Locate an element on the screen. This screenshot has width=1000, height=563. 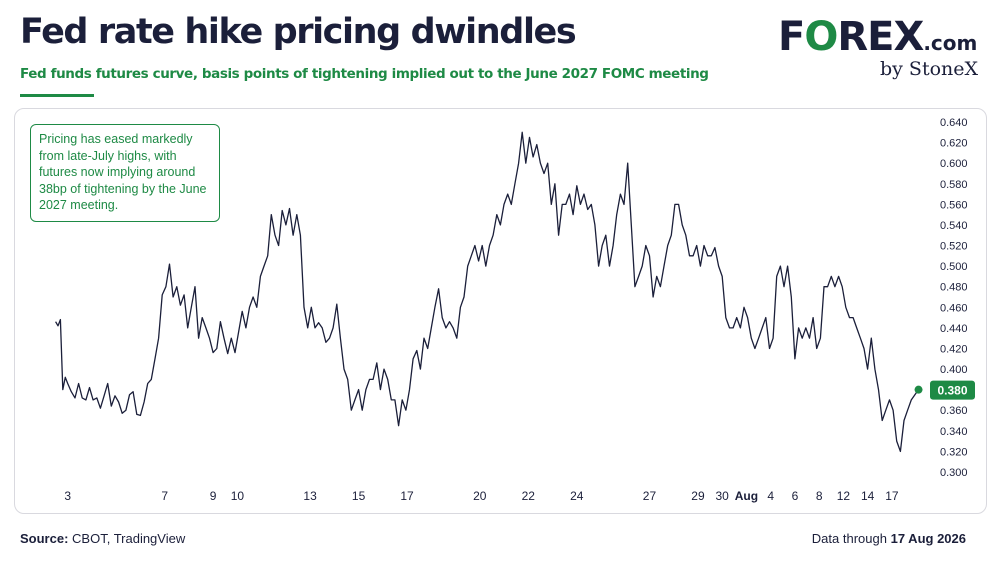
x-tick-label: 14 is located at coordinates (868, 496).